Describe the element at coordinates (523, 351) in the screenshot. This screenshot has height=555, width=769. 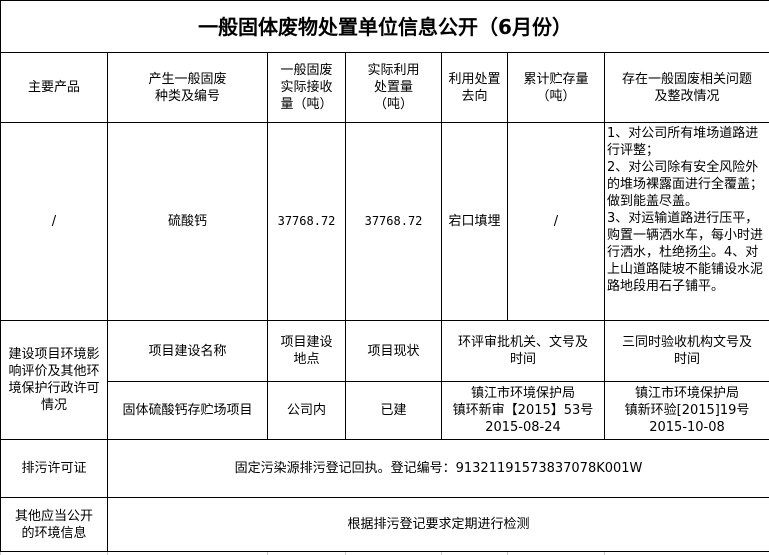
I see `project-header: 环评审批机关、文号及 时间` at that location.